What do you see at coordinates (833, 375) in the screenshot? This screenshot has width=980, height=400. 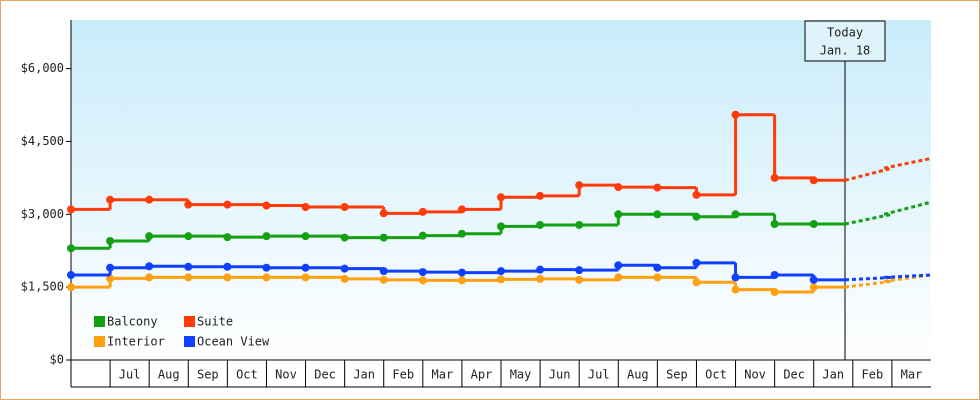 I see `x-tick-label: Jan` at bounding box center [833, 375].